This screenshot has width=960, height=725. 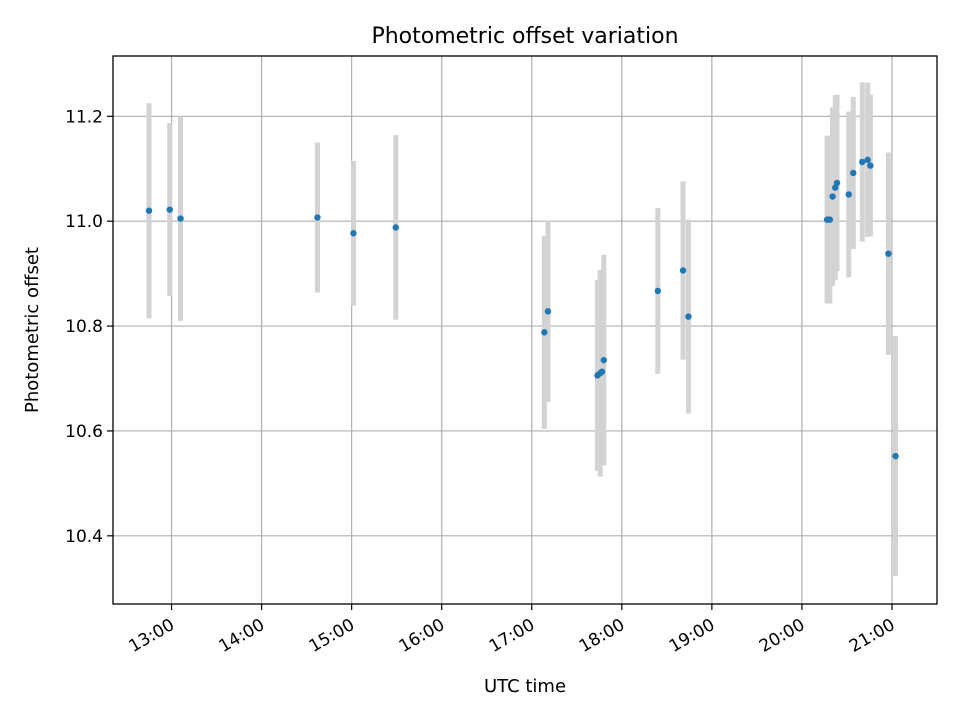 What do you see at coordinates (84, 432) in the screenshot?
I see `y-tick-label: 10.6` at bounding box center [84, 432].